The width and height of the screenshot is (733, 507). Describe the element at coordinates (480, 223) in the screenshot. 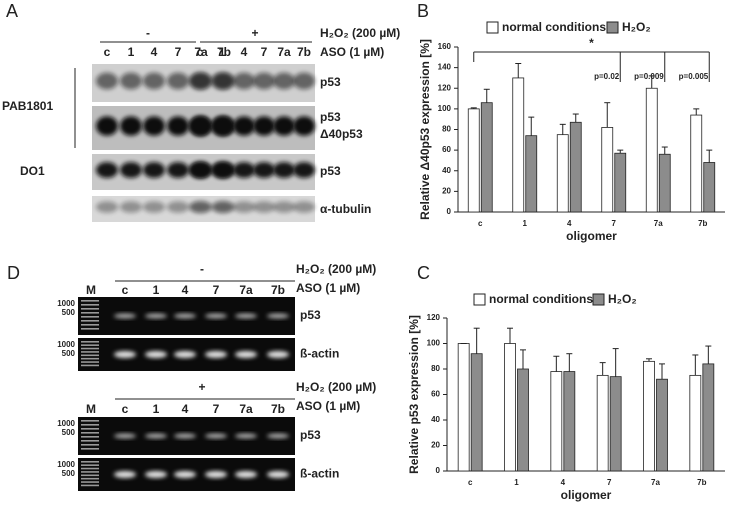

I see `x-tick-label: c` at that location.